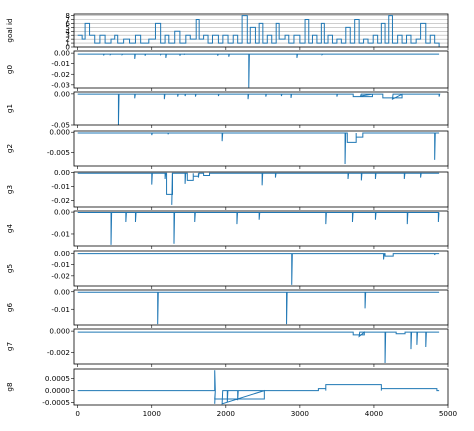 Image resolution: width=474 pixels, height=431 pixels. I want to click on series-line-g4, so click(258, 228).